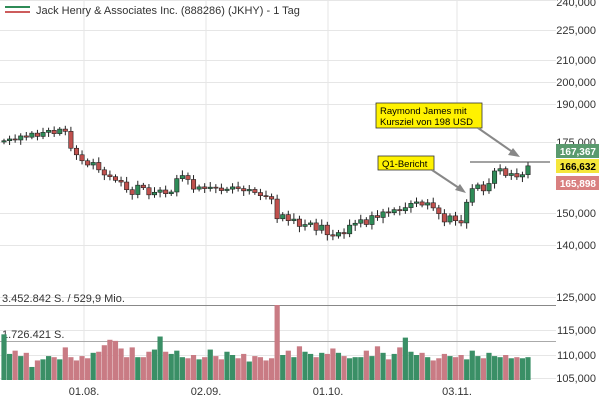  What do you see at coordinates (514, 152) in the screenshot?
I see `annotation-raymond-arrowhead` at bounding box center [514, 152].